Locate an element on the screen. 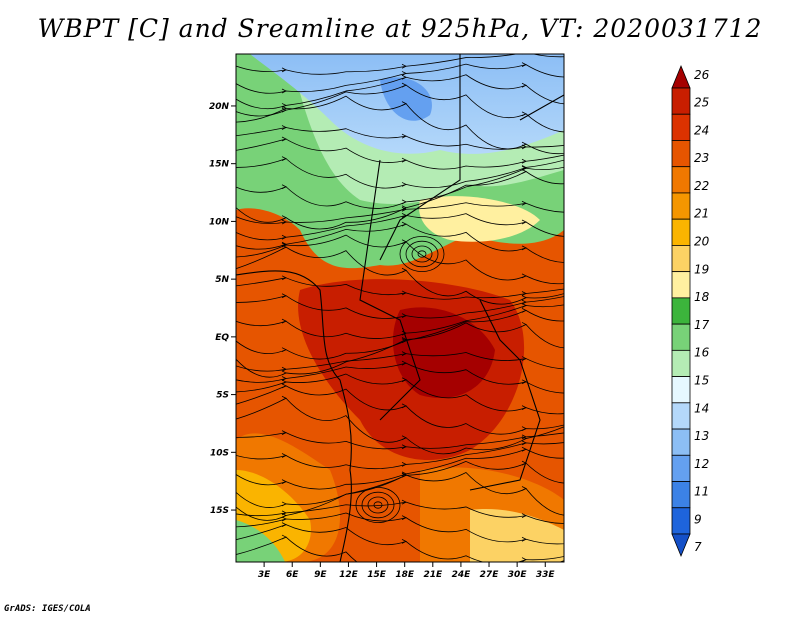 The height and width of the screenshot is (618, 800). lat-tick-label: EQ is located at coordinates (222, 338).